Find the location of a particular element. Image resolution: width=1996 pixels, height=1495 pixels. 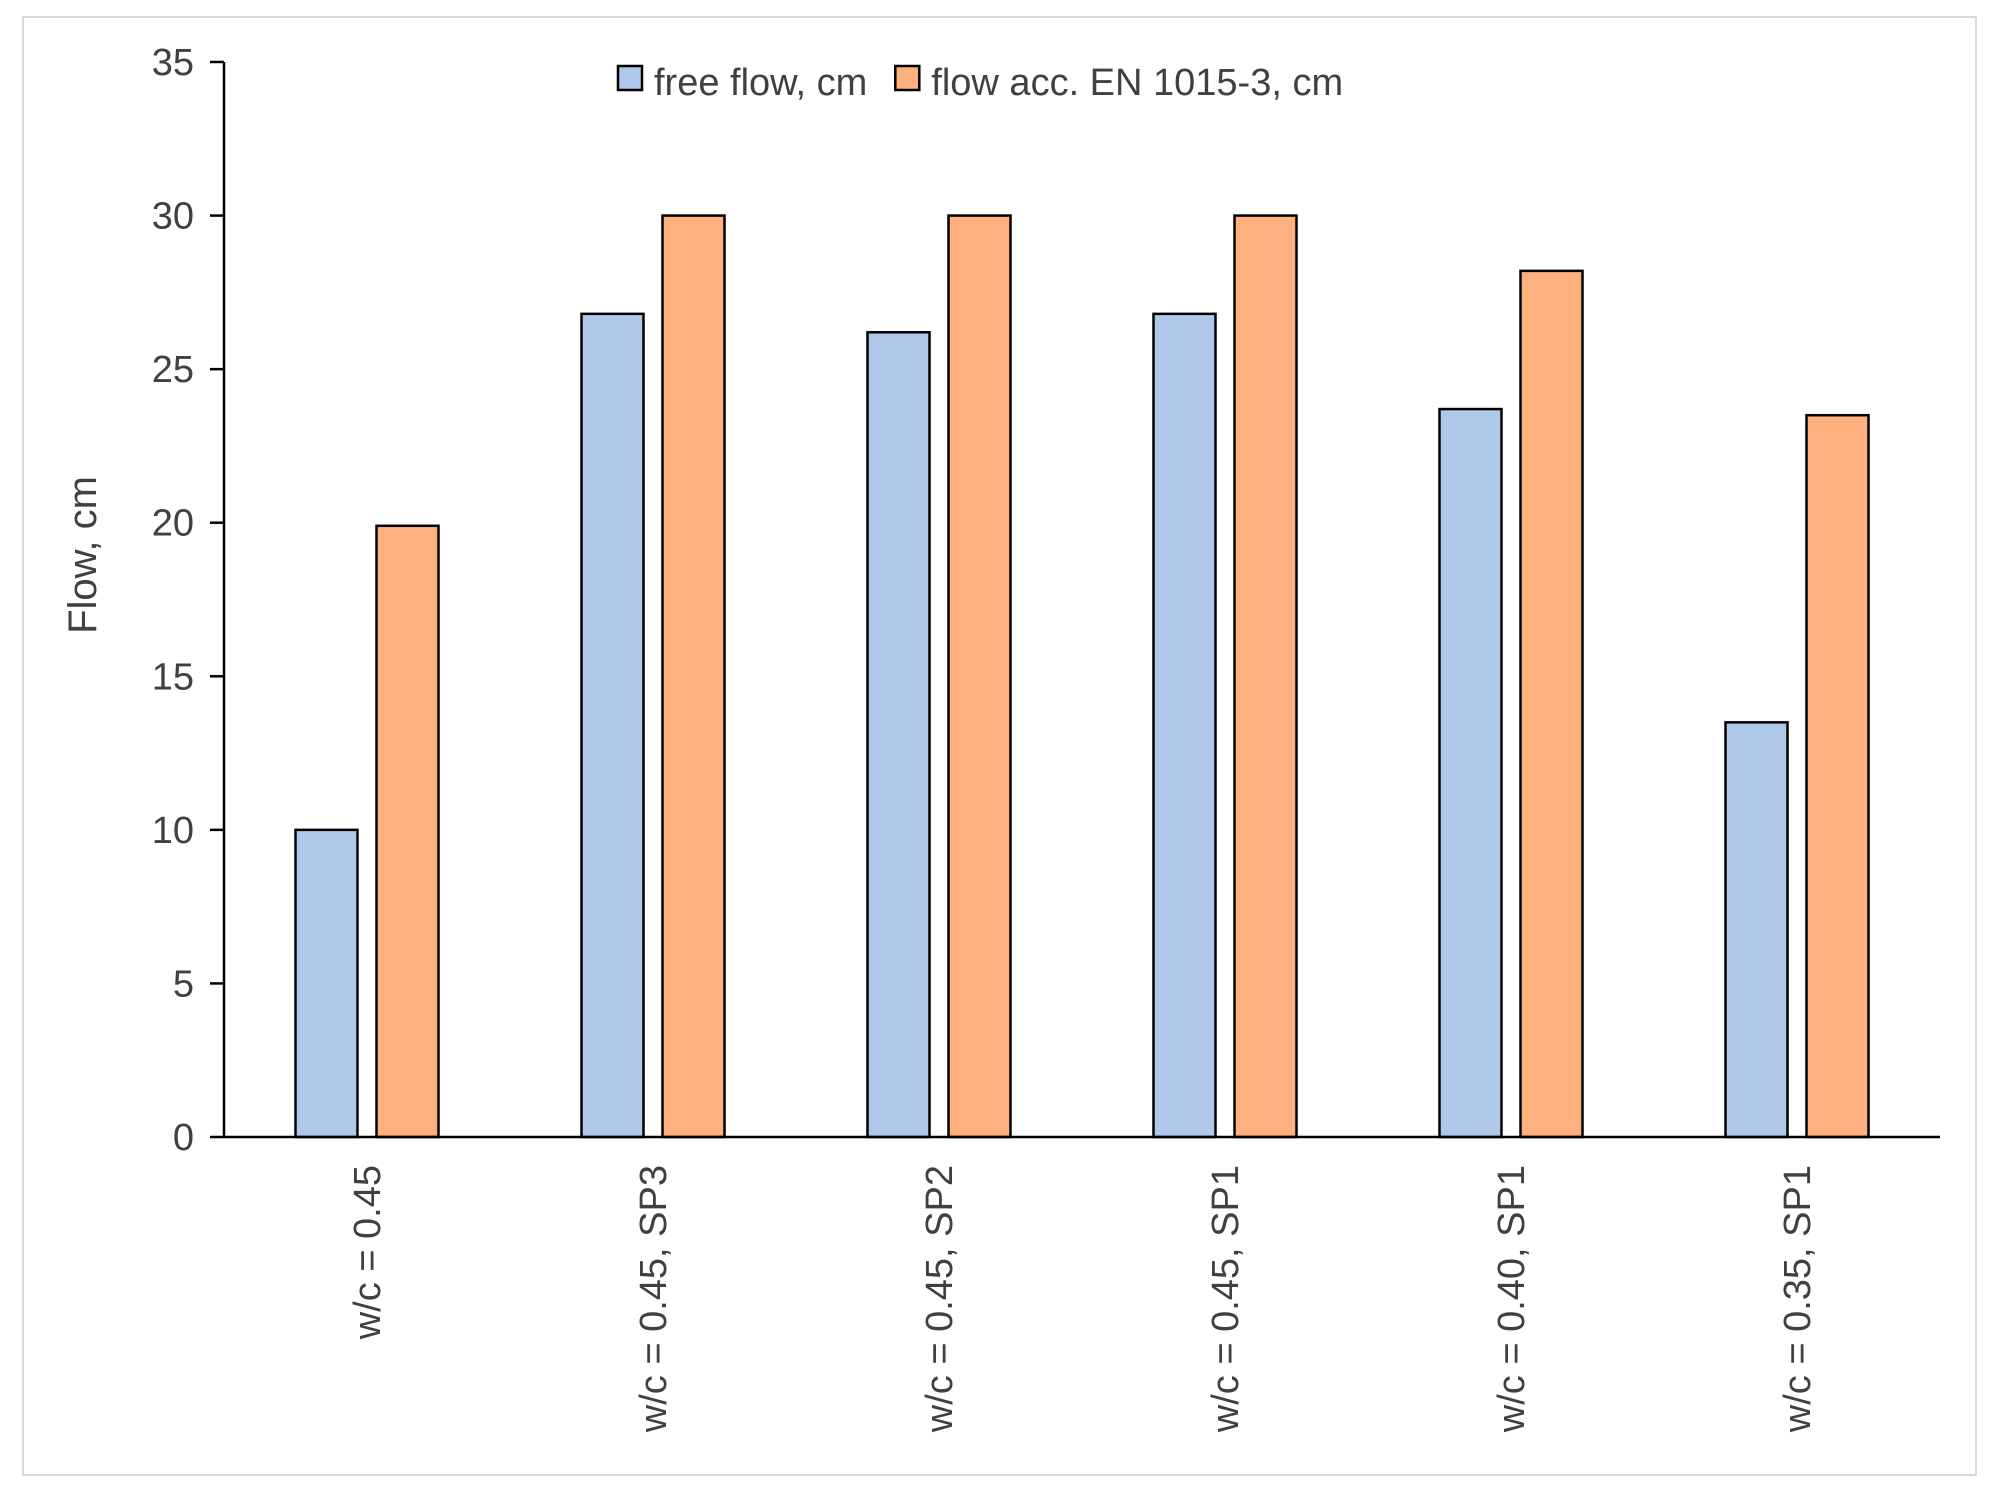

y-axis-title: Flow, cm is located at coordinates (83, 555).